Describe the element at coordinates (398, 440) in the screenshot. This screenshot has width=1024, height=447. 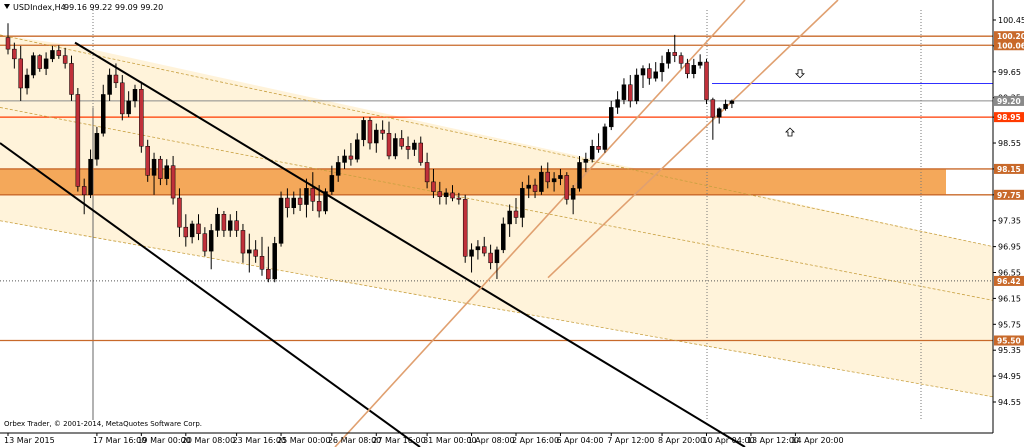
I see `x-tick-label: 27 Mar 16:00` at that location.